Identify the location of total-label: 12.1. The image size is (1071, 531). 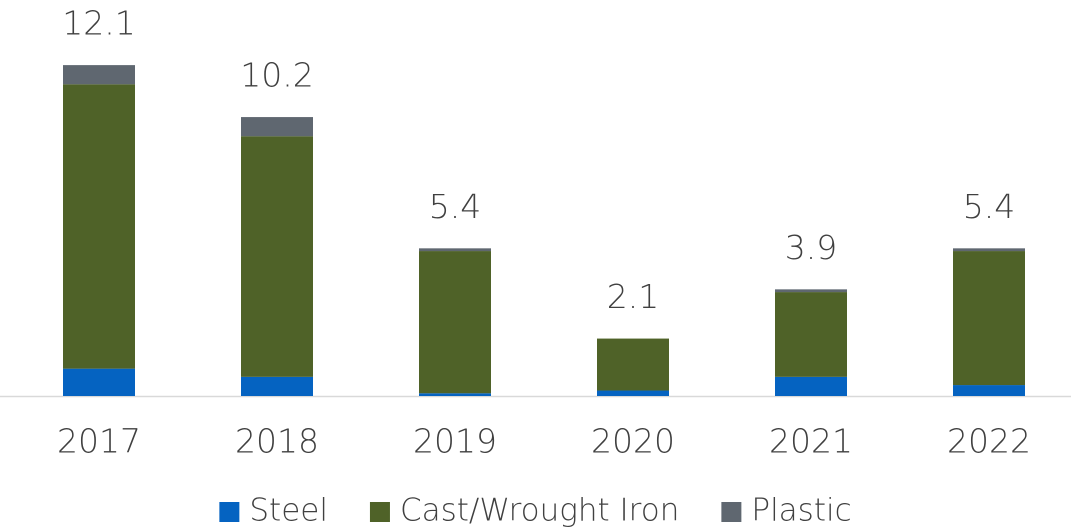
(98, 23).